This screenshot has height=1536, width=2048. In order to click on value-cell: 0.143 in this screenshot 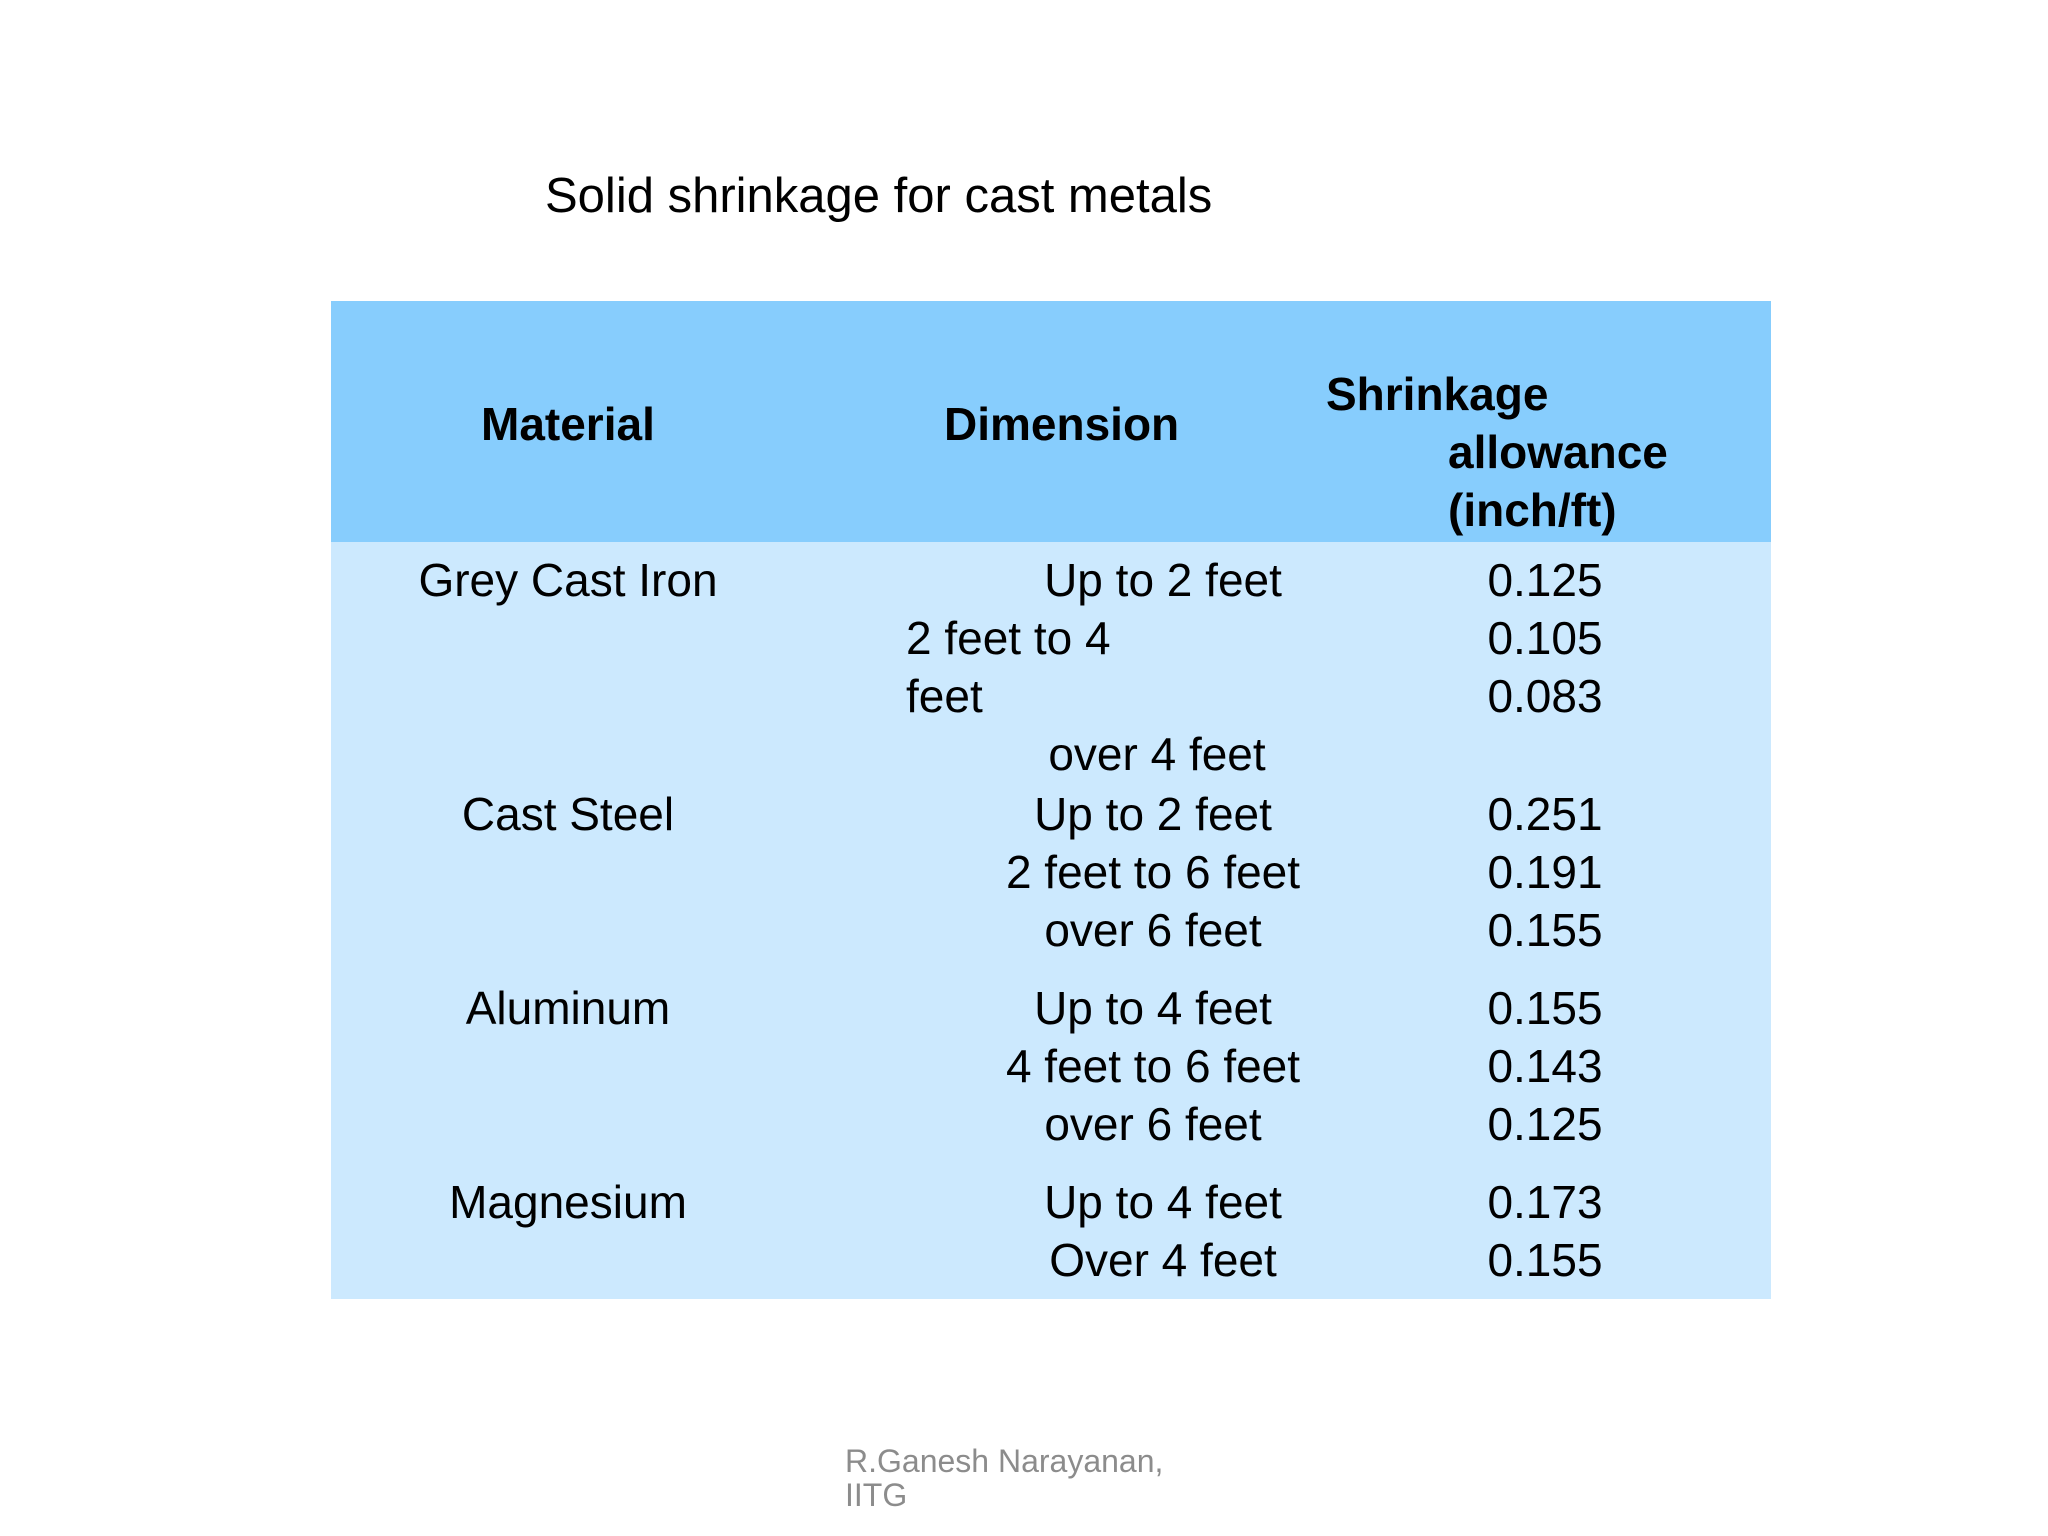, I will do `click(1545, 1066)`.